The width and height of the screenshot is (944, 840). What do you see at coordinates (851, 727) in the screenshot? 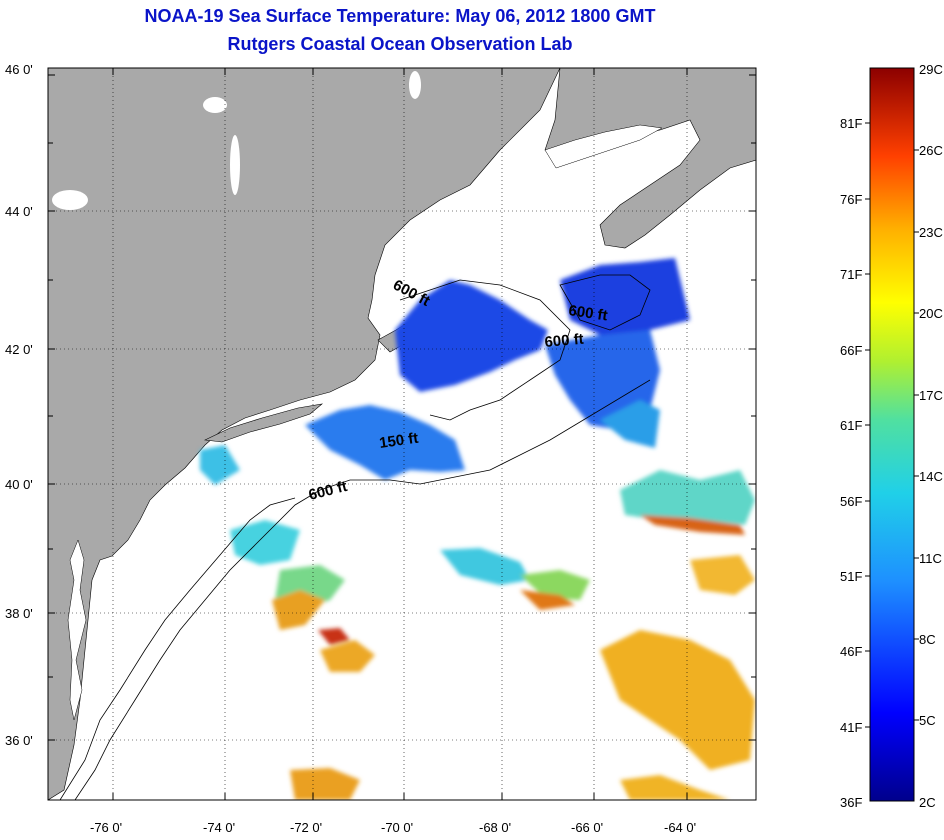
I see `colorbar-fahrenheit-label: 41F` at bounding box center [851, 727].